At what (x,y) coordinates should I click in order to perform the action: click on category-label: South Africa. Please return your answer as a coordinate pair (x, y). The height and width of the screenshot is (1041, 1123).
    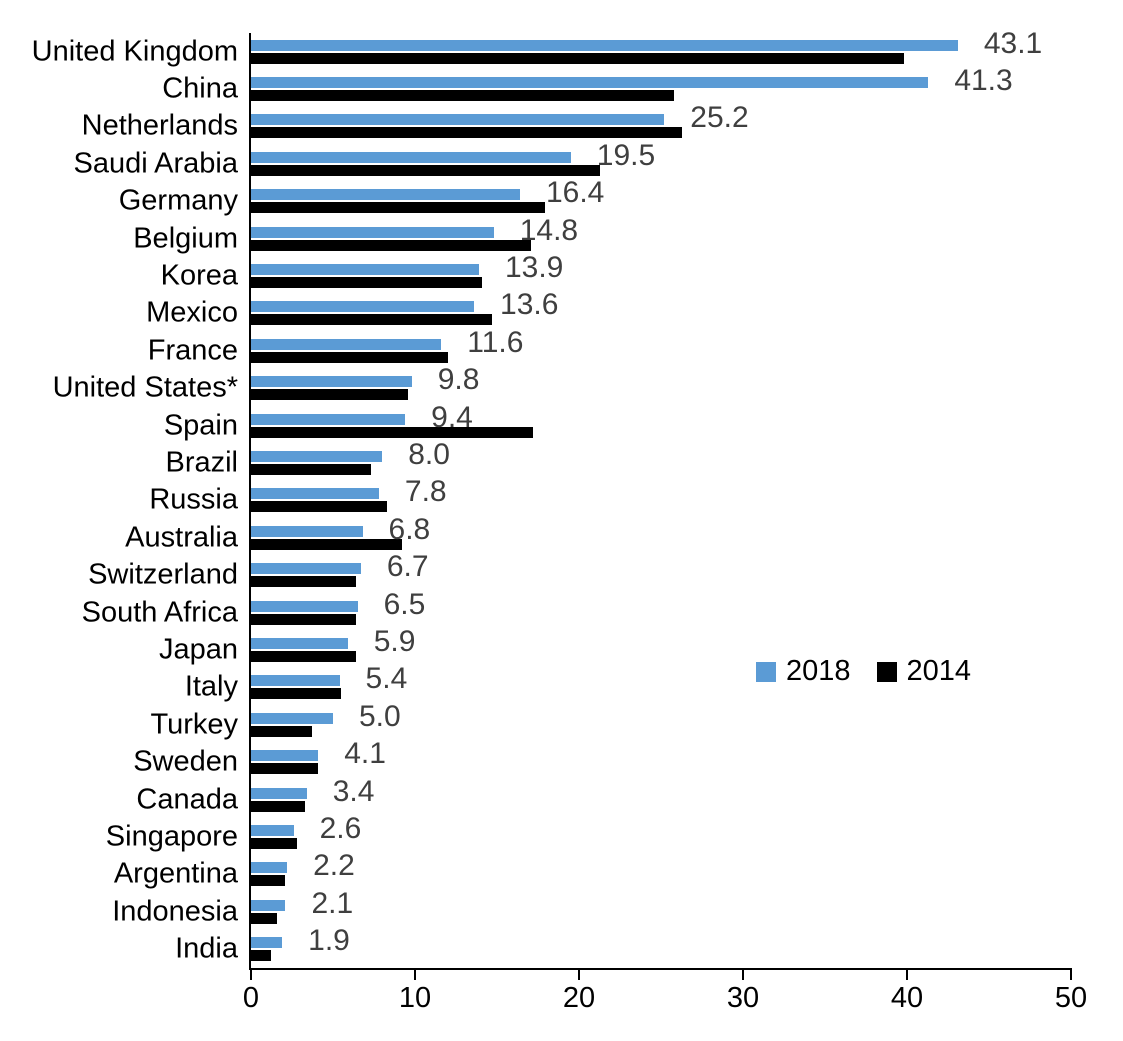
    Looking at the image, I should click on (159, 612).